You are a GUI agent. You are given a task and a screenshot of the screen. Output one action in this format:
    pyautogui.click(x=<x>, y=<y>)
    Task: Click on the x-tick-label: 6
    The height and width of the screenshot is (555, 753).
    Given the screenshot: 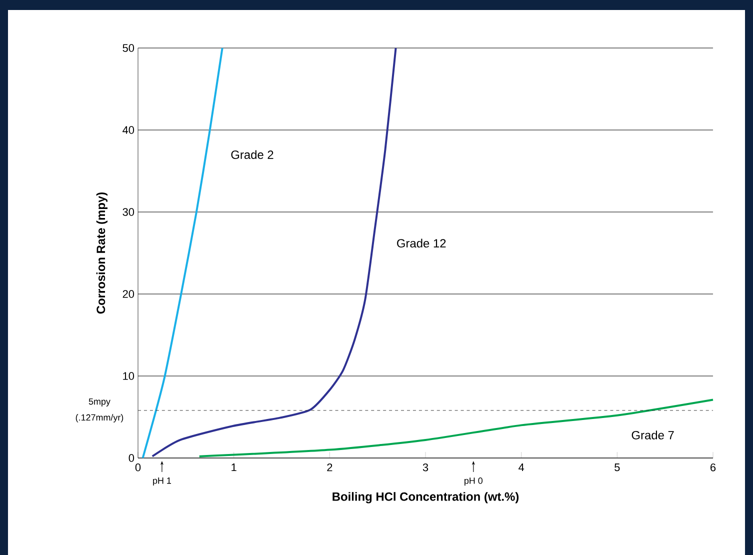 What is the action you would take?
    pyautogui.click(x=713, y=468)
    